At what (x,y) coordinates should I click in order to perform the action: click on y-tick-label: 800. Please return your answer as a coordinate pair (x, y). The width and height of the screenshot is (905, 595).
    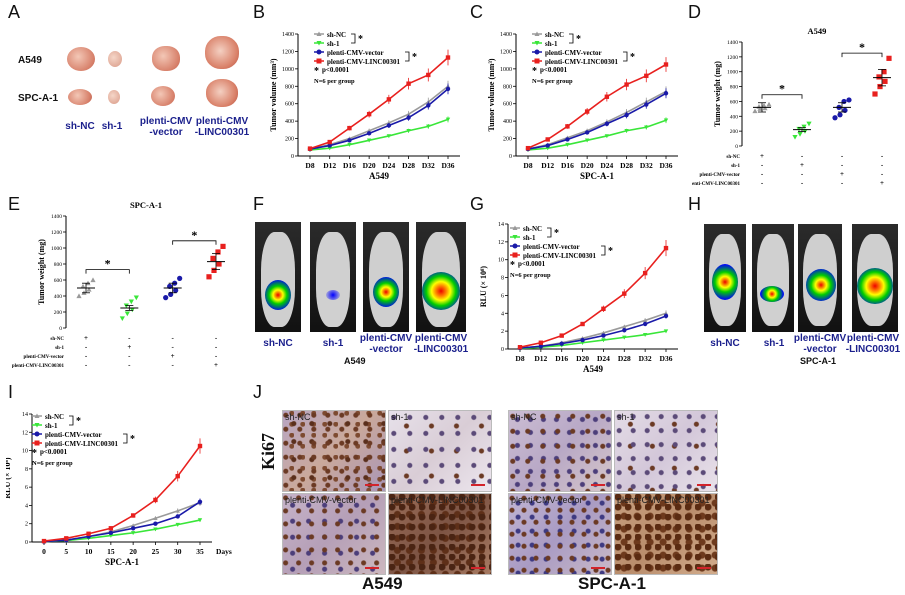
    Looking at the image, I should click on (289, 87).